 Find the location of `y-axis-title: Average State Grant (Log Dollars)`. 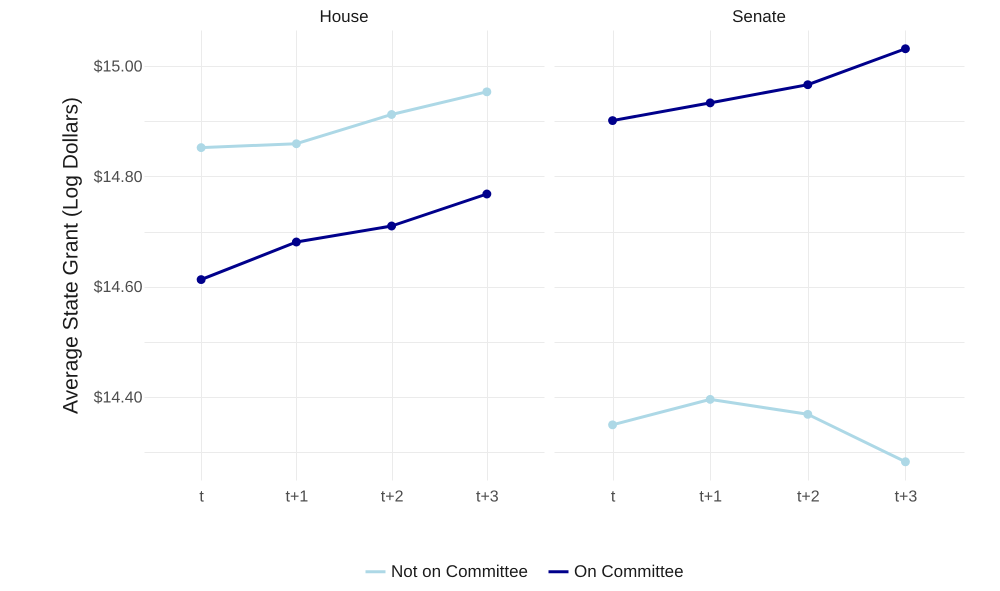

y-axis-title: Average State Grant (Log Dollars) is located at coordinates (71, 255).